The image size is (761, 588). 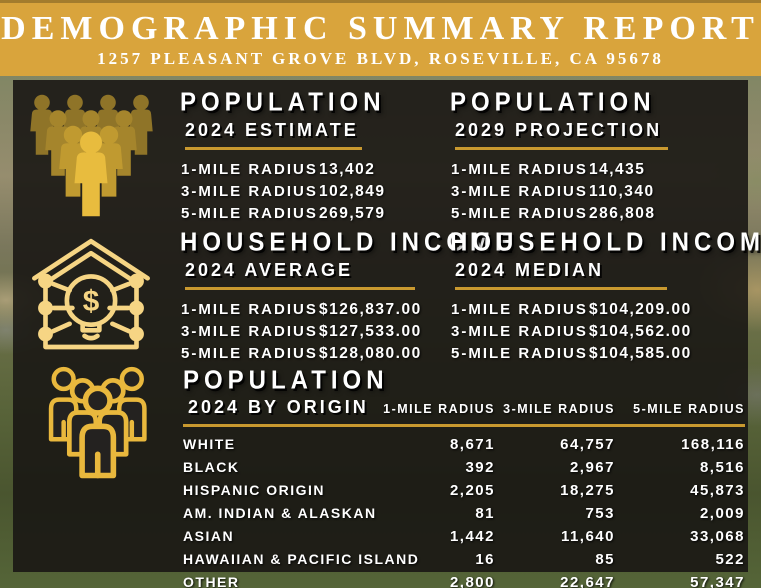 I want to click on stat-row: 1-MILE RADIUS 13,402, so click(x=283, y=172).